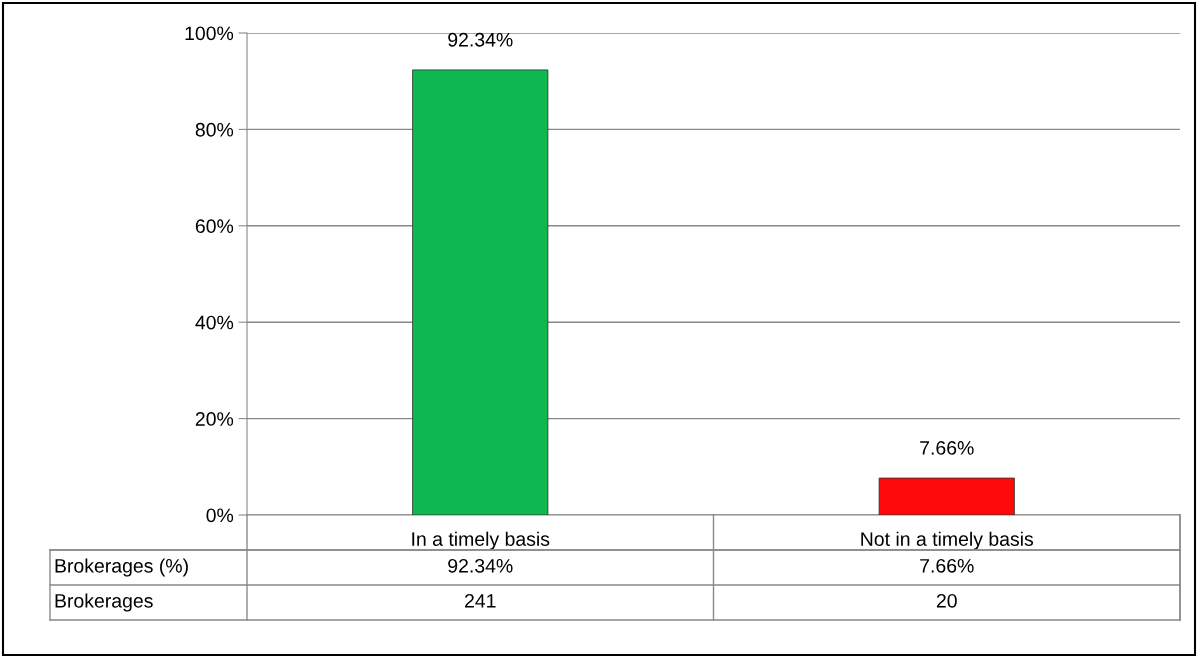 Image resolution: width=1198 pixels, height=658 pixels. Describe the element at coordinates (214, 419) in the screenshot. I see `y-tick-label: 20%` at that location.